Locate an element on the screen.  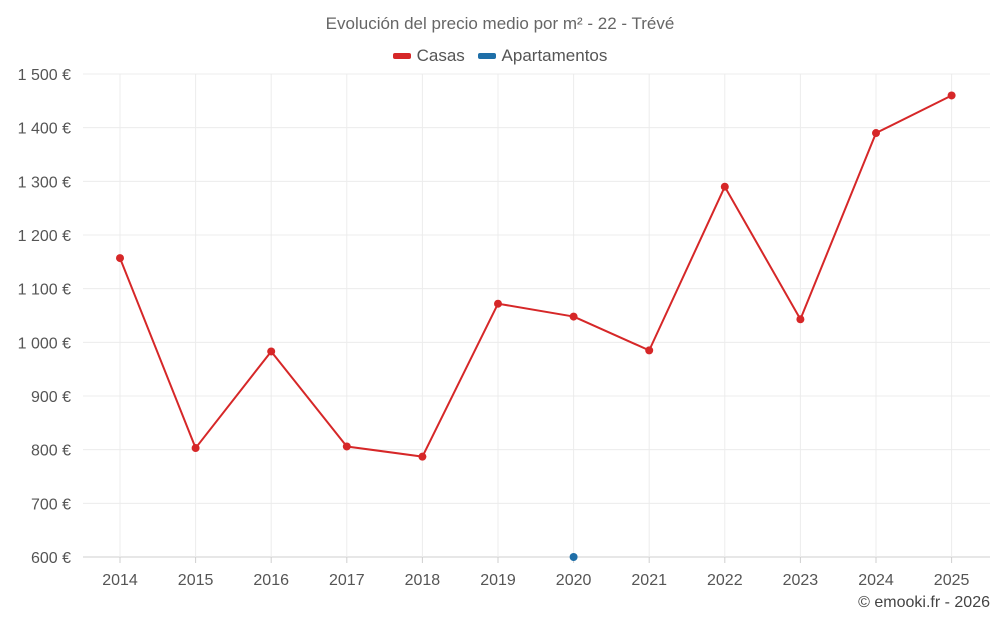
y-tick-label: 700 € is located at coordinates (51, 504).